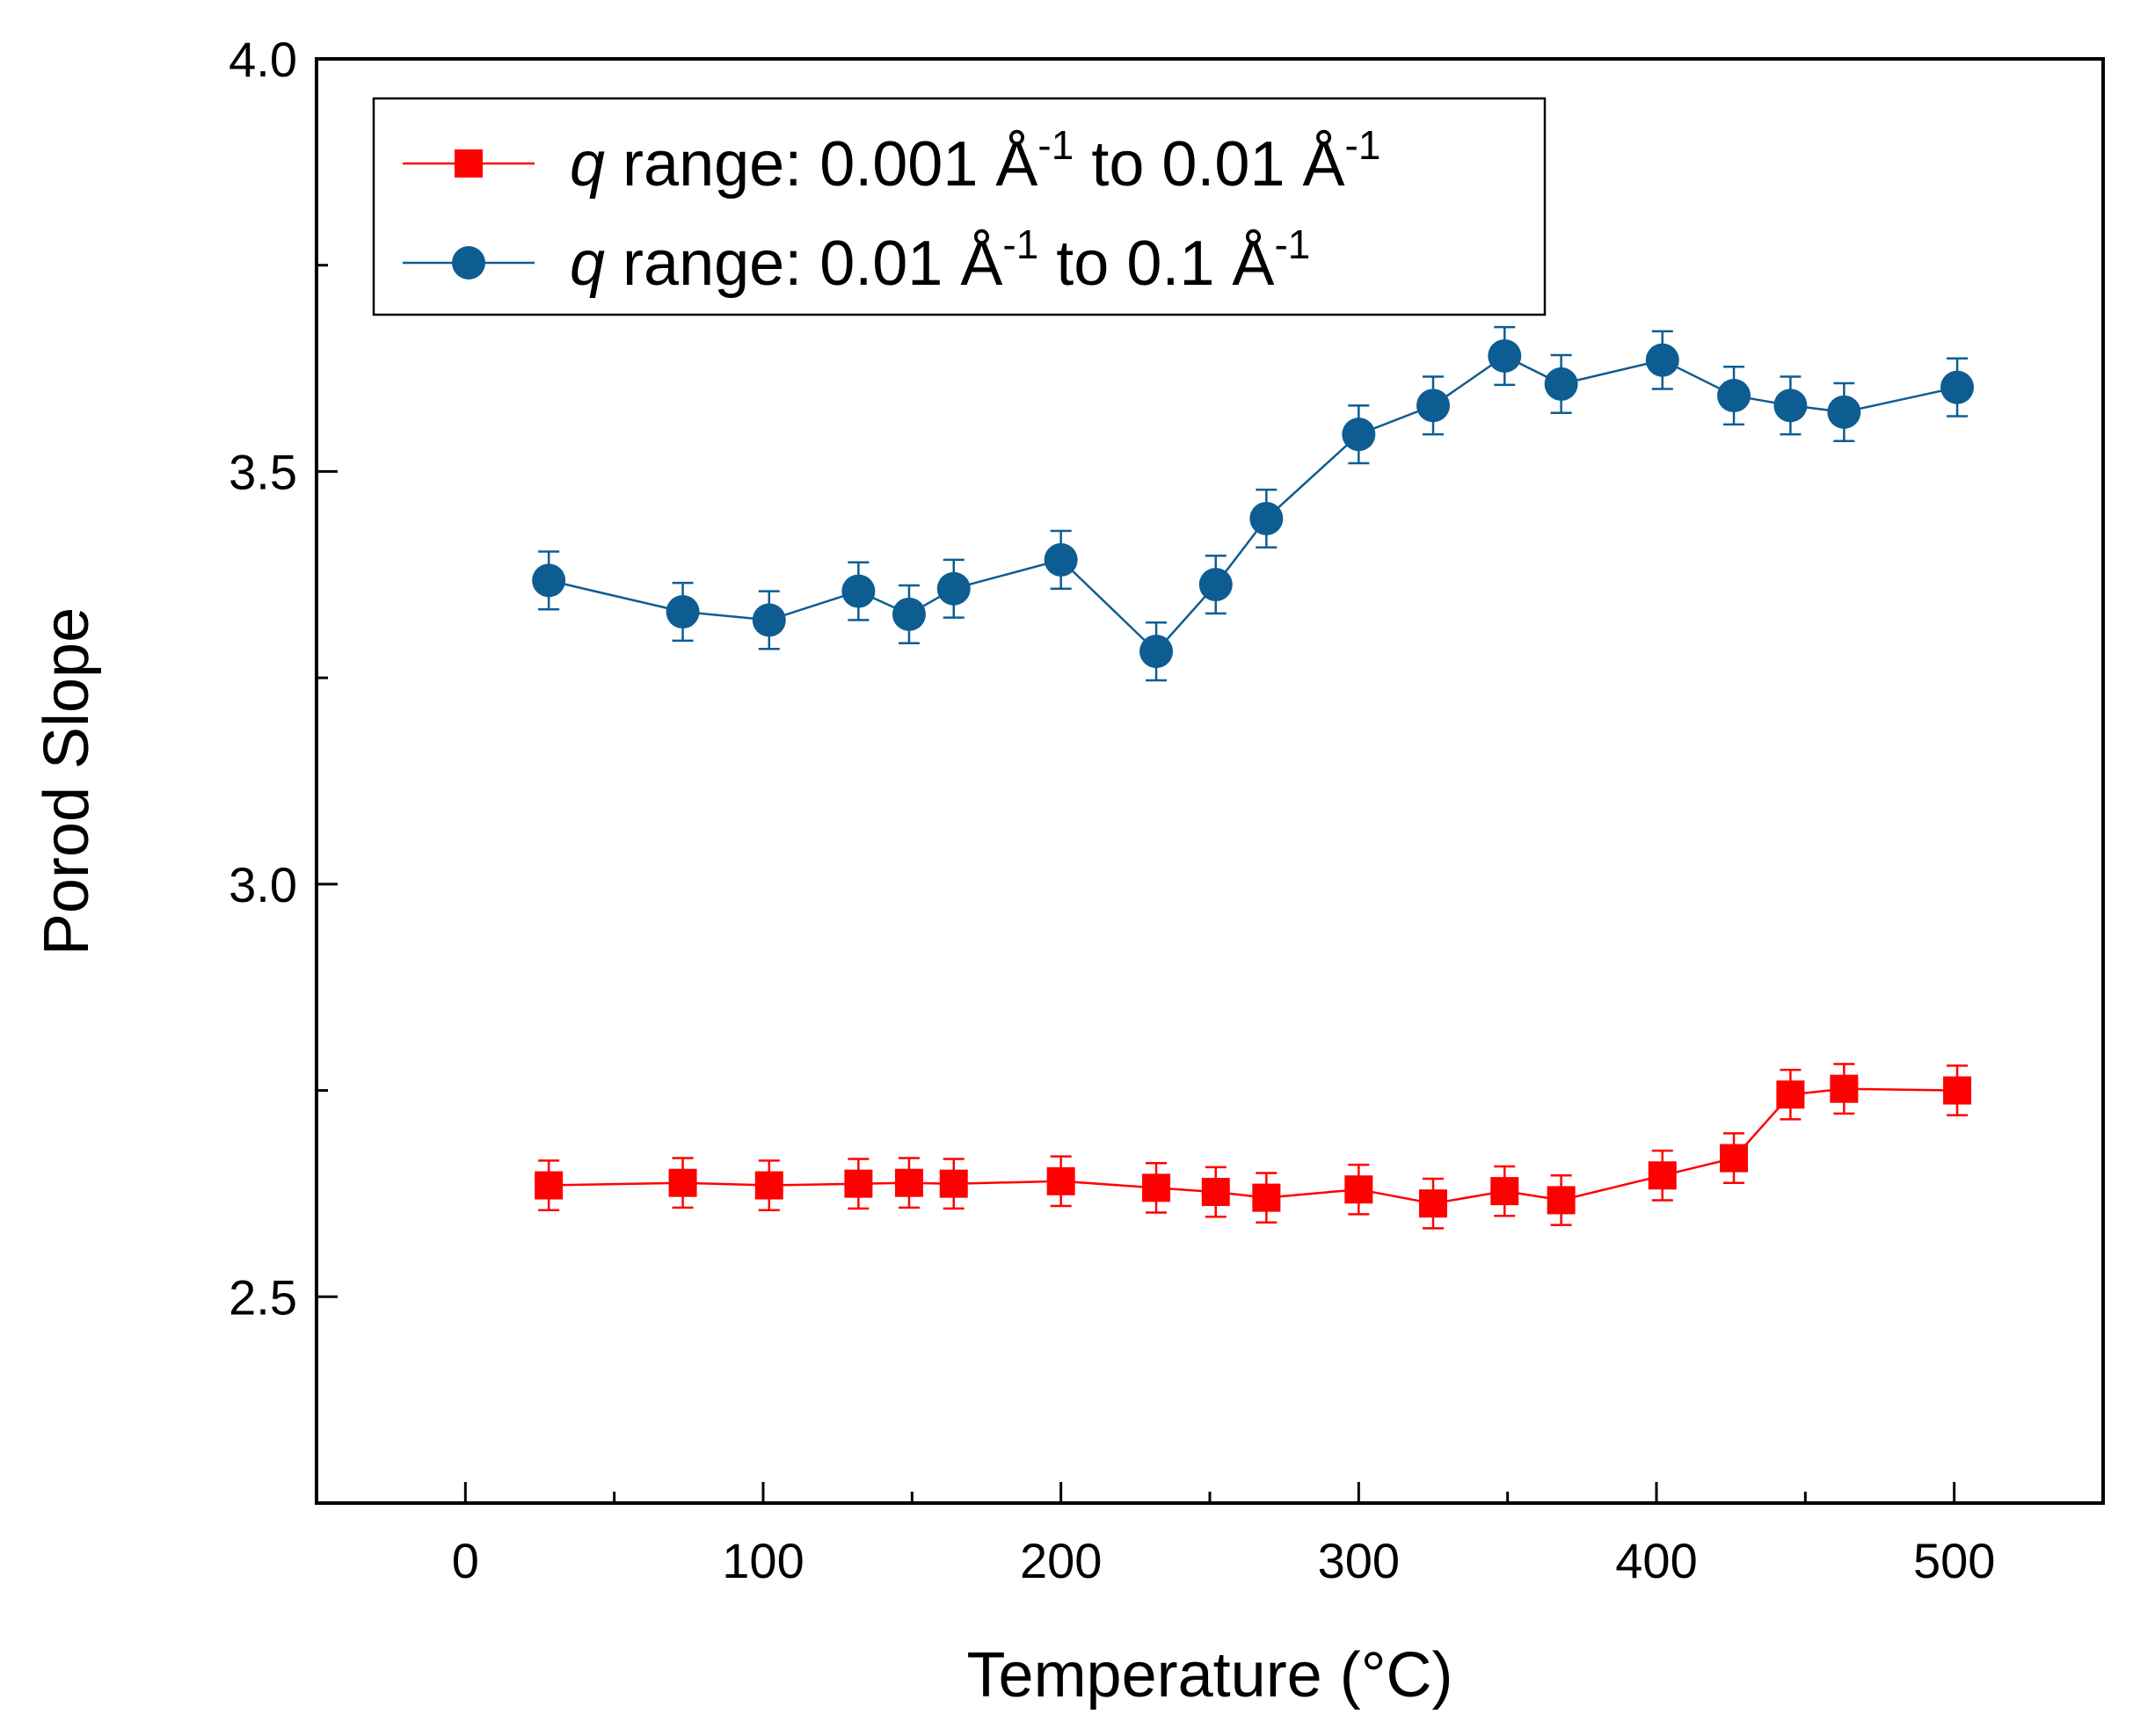 The image size is (2133, 1736). What do you see at coordinates (67, 781) in the screenshot?
I see `y-axis-title: Porod Slope` at bounding box center [67, 781].